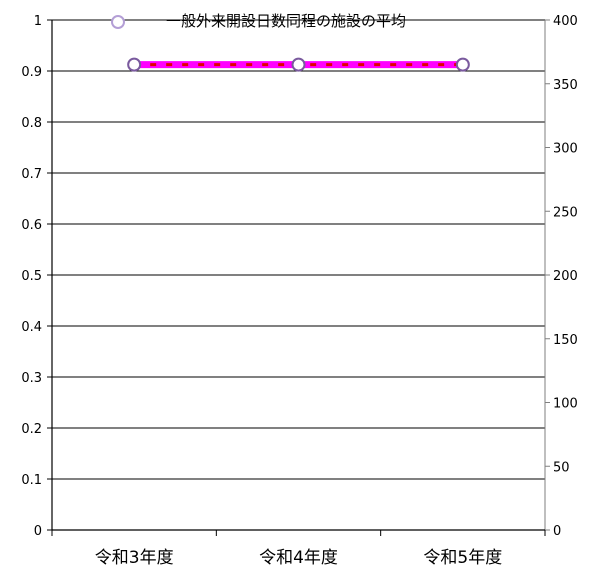 The width and height of the screenshot is (592, 574). What do you see at coordinates (31, 72) in the screenshot?
I see `left-tick-label: 0.9` at bounding box center [31, 72].